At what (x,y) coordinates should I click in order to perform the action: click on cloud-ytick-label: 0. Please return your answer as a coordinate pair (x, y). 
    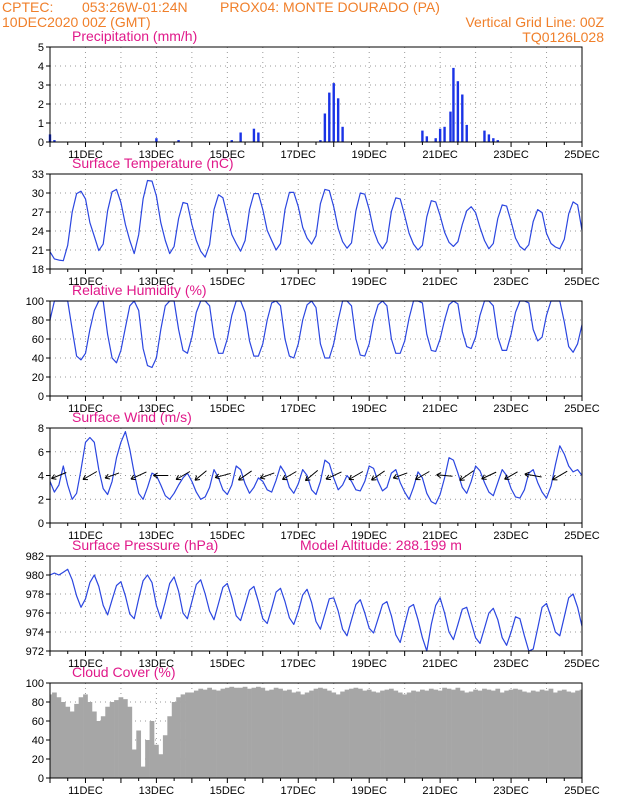
    Looking at the image, I should click on (41, 779).